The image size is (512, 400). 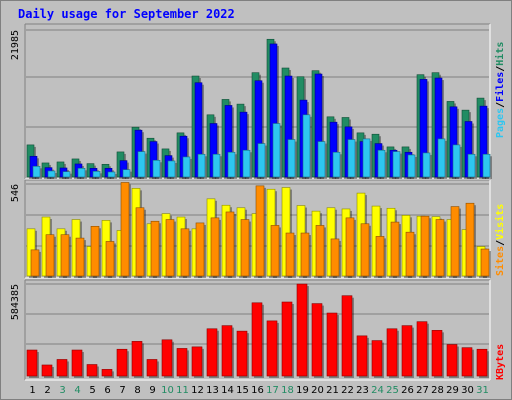 I want to click on pages-bar-11-face, so click(x=186, y=167).